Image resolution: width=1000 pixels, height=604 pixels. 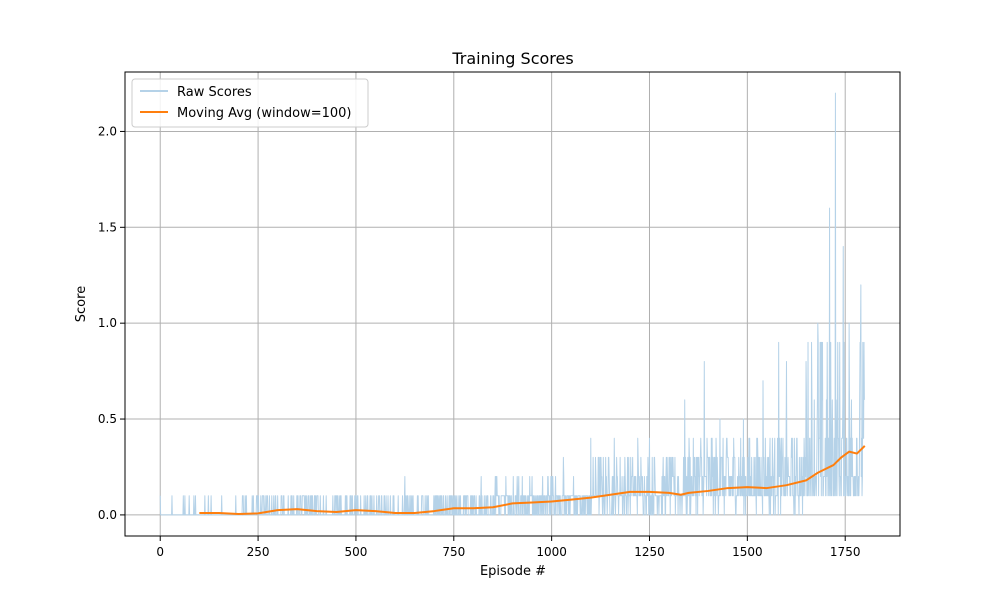 I want to click on x-tick-label: 750, so click(x=453, y=552).